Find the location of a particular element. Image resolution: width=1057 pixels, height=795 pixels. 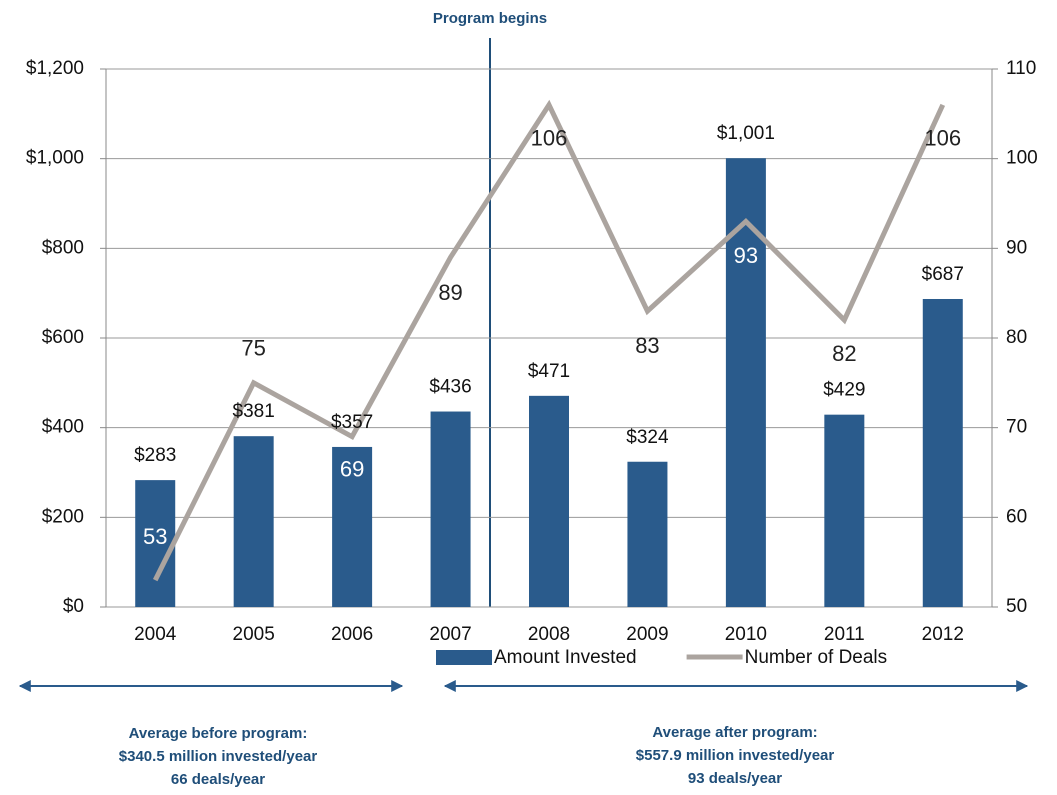

y-tick-label: $400 is located at coordinates (63, 427).